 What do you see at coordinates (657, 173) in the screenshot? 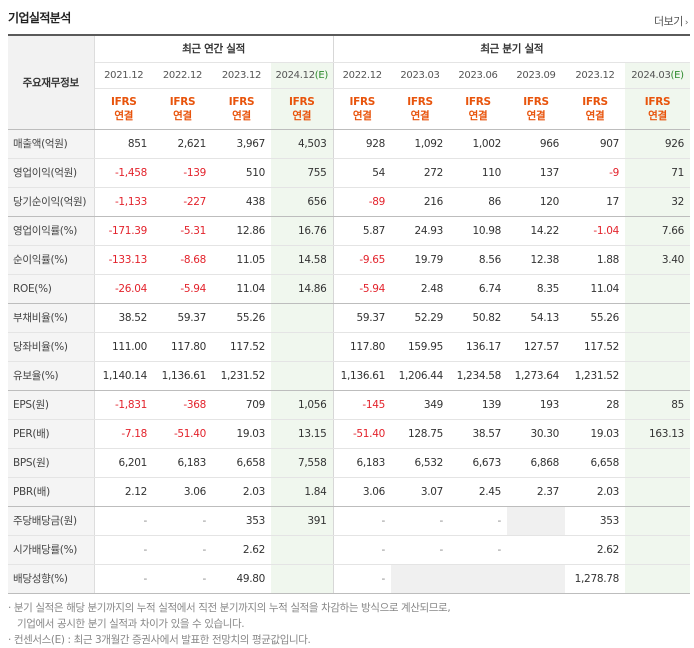
I see `table-cell: 71` at bounding box center [657, 173].